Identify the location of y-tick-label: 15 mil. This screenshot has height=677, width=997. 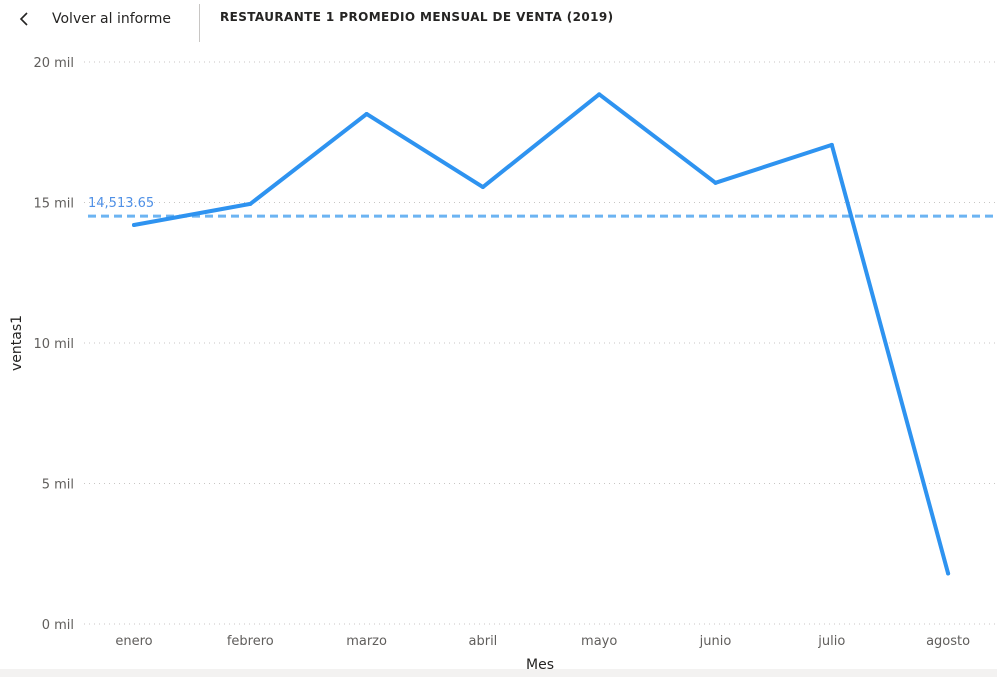
(53, 204).